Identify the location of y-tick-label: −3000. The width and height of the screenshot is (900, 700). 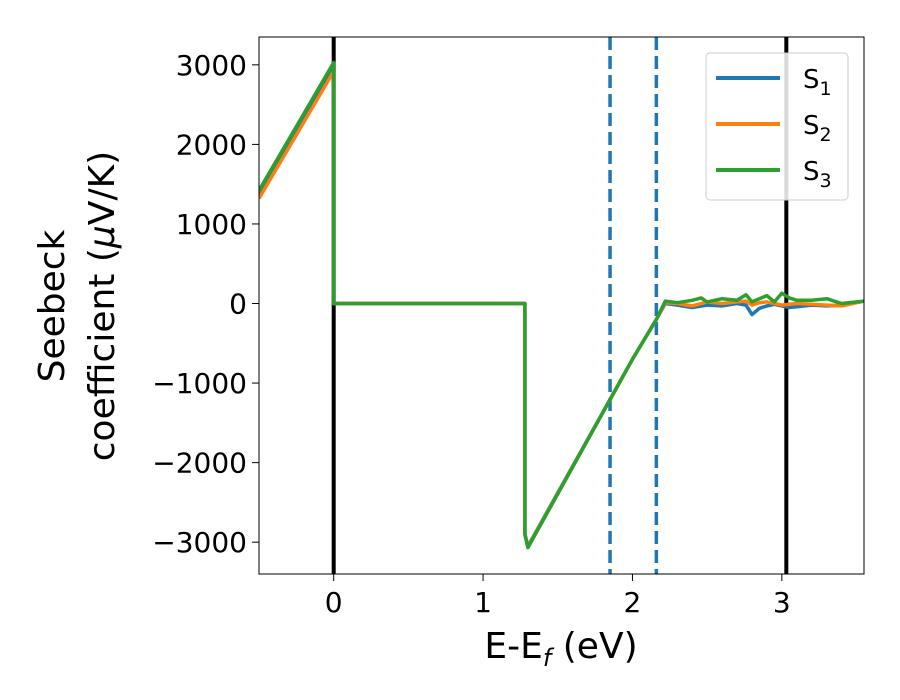
(199, 542).